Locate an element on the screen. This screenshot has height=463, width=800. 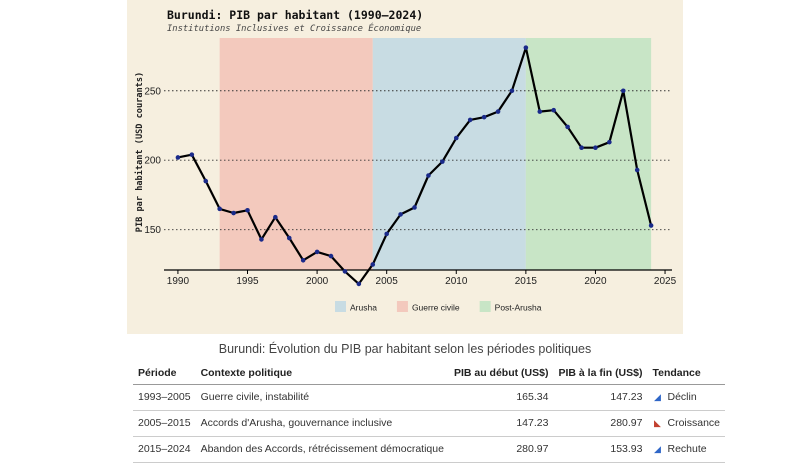
cell-contexte: Guerre civile, instabilité is located at coordinates (255, 397).